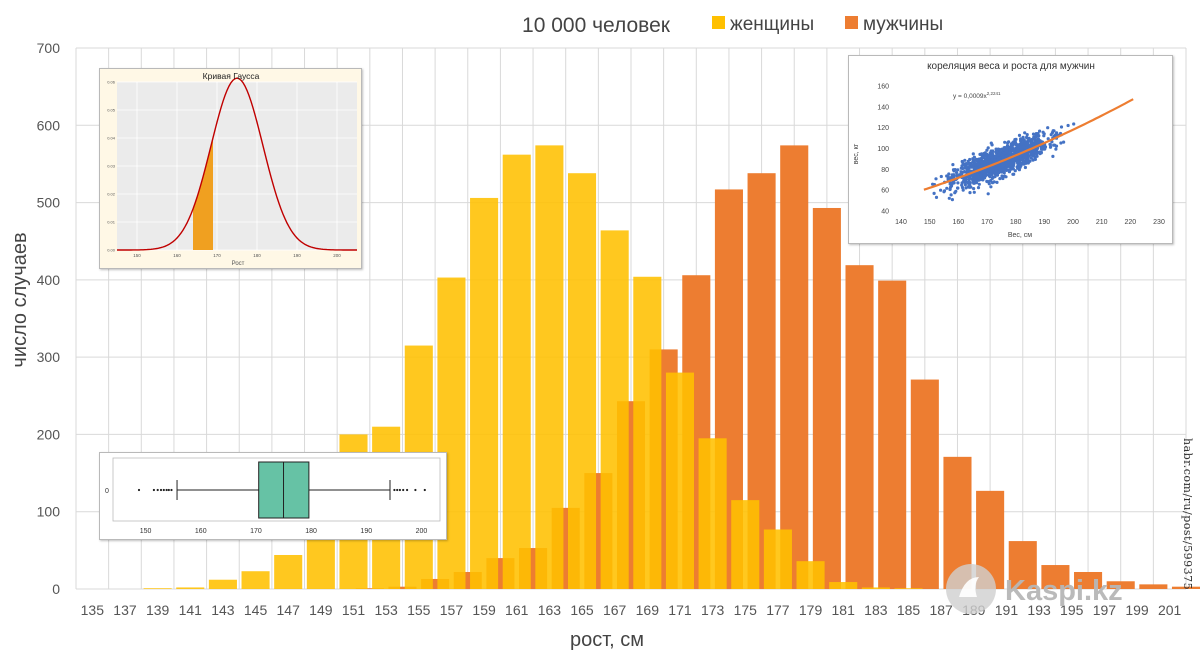 This screenshot has width=1200, height=654. What do you see at coordinates (930, 222) in the screenshot?
I see `scatter-x-tick: 150` at bounding box center [930, 222].